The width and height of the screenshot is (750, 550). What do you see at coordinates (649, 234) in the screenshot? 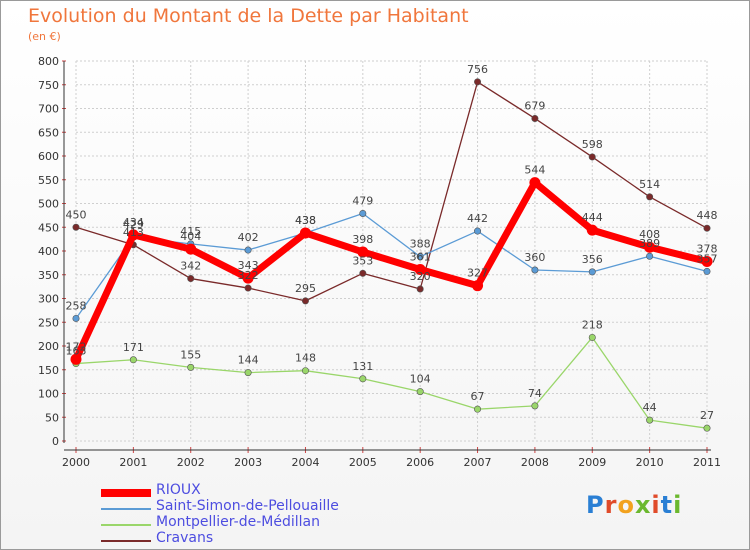
I see `data-label: 408` at bounding box center [649, 234].